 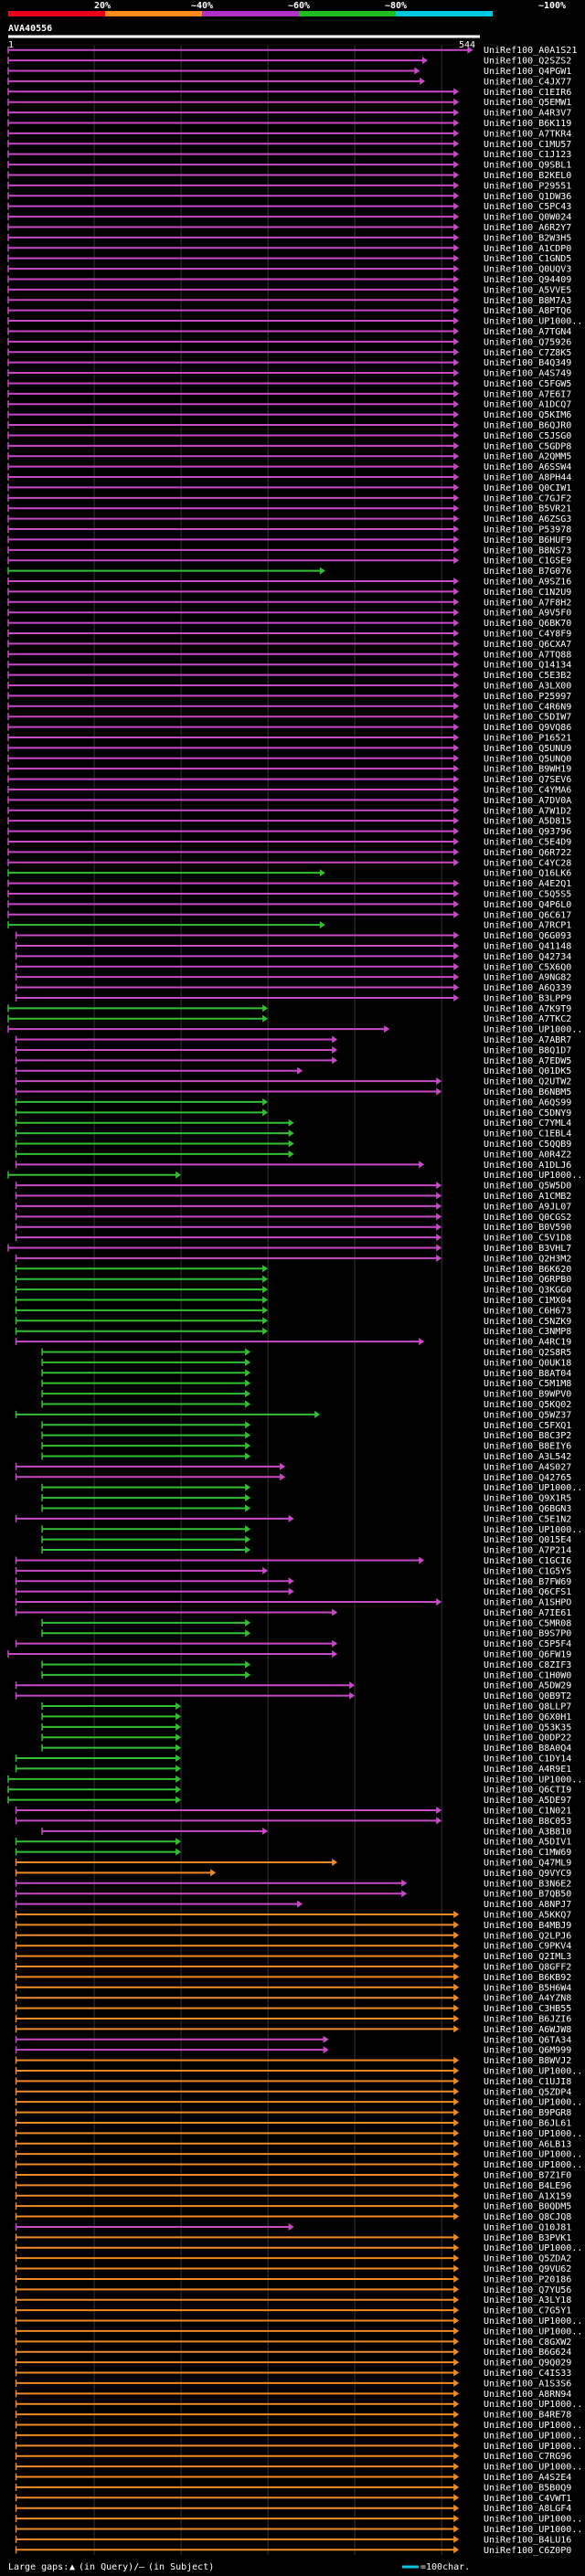 What do you see at coordinates (292, 51) in the screenshot?
I see `hit-row: UniRef100_A0A1S21` at bounding box center [292, 51].